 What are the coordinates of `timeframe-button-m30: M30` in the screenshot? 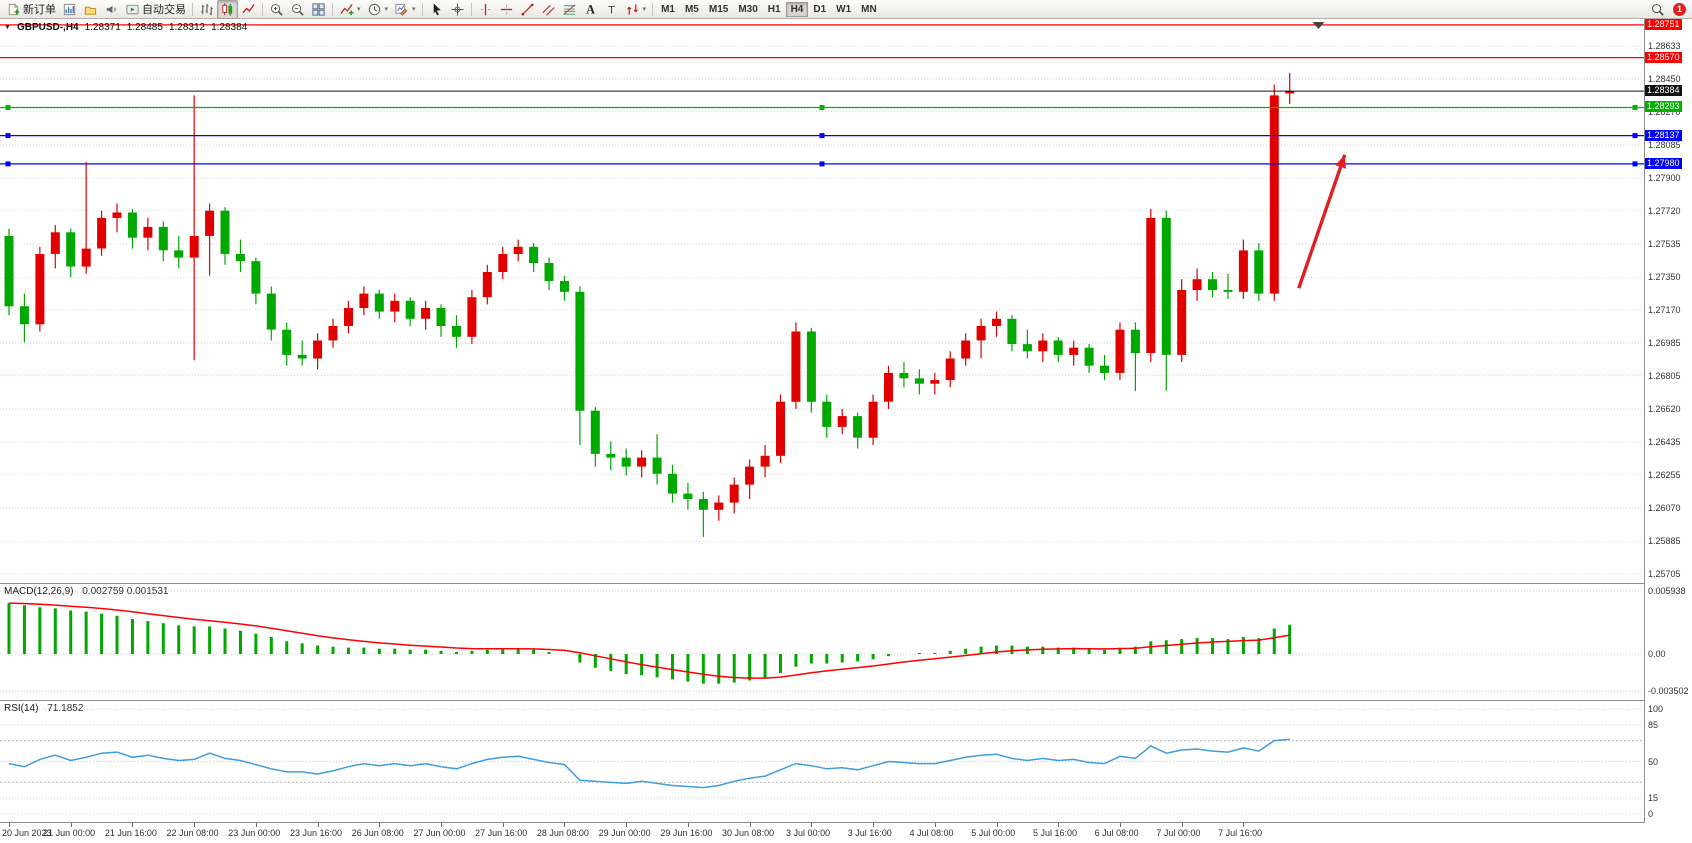 It's located at (748, 9).